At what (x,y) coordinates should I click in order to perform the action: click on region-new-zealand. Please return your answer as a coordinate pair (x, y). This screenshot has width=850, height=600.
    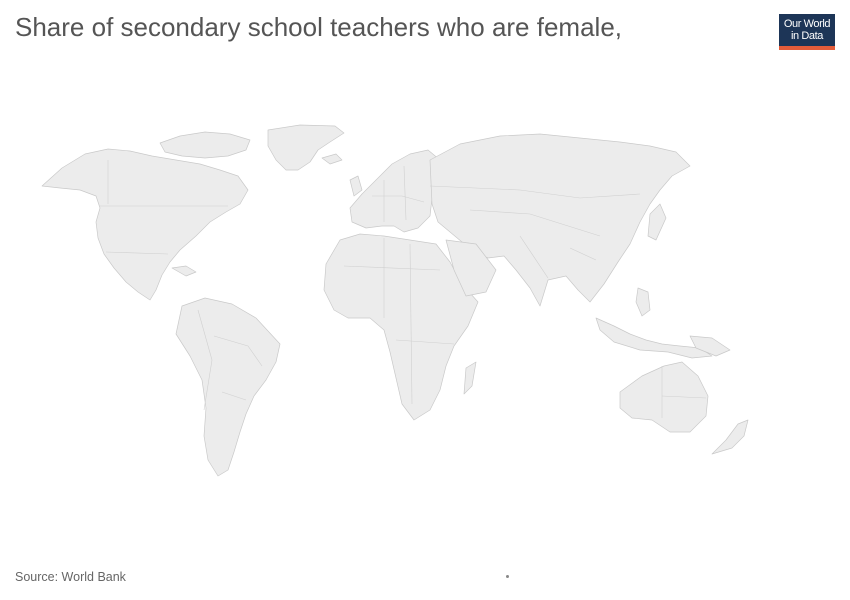
    Looking at the image, I should click on (730, 437).